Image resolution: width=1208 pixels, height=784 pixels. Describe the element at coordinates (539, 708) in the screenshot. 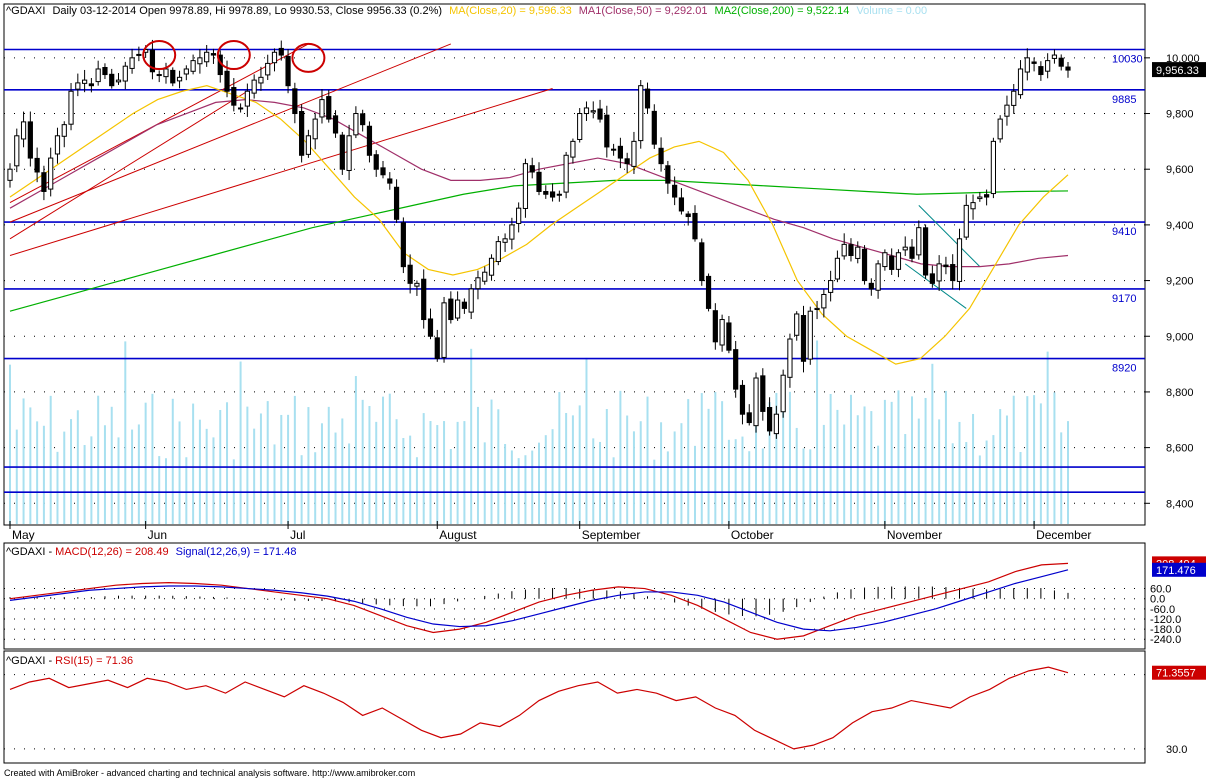

I see `rsi-line` at that location.